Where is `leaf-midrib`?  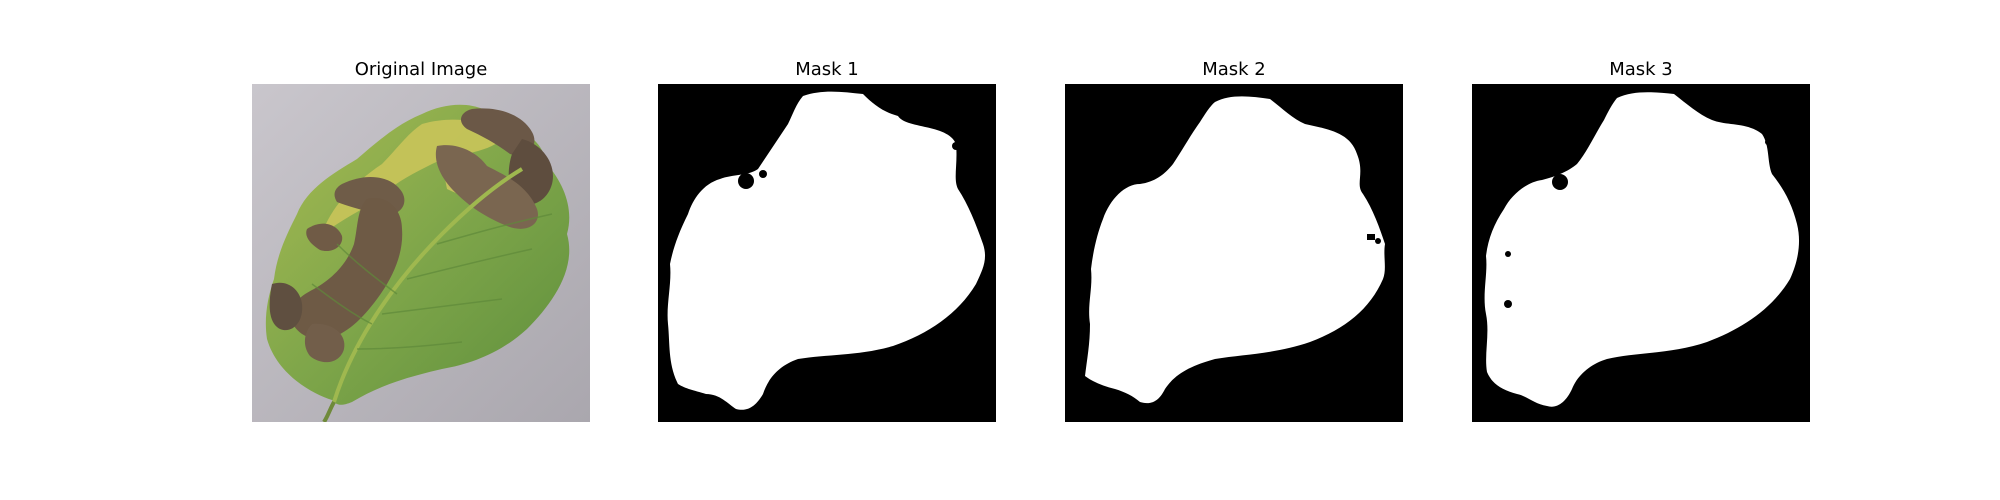
leaf-midrib is located at coordinates (428, 285).